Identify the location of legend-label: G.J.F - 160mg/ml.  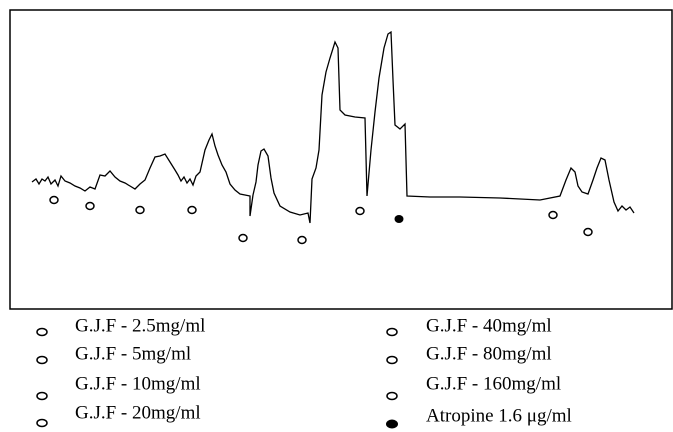
(493, 383).